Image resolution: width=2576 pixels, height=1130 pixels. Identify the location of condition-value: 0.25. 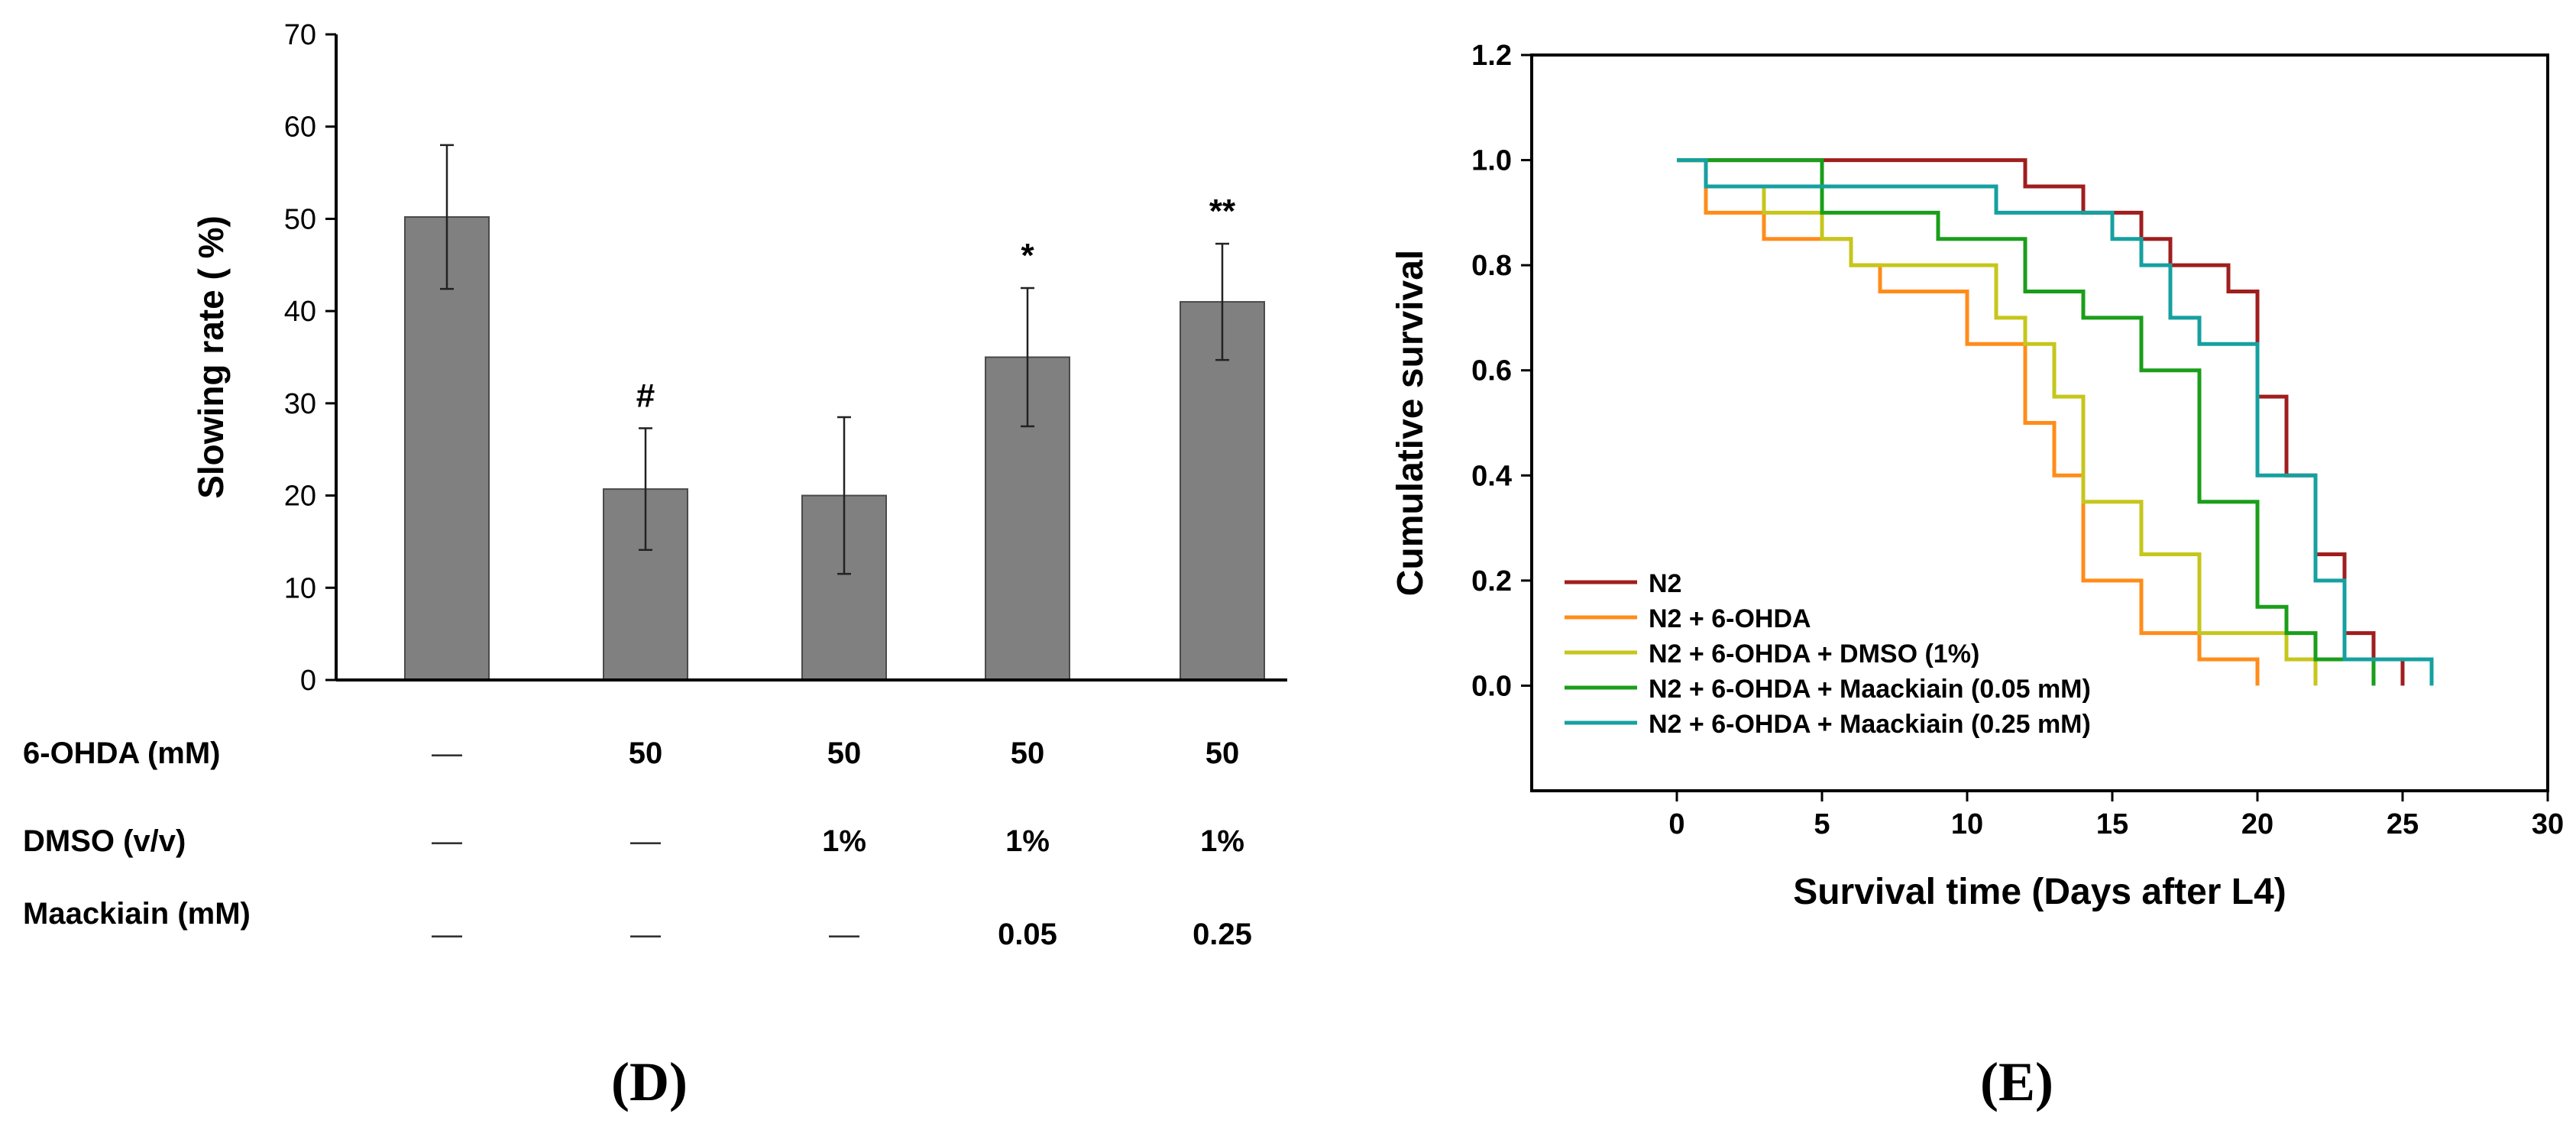
(1222, 934).